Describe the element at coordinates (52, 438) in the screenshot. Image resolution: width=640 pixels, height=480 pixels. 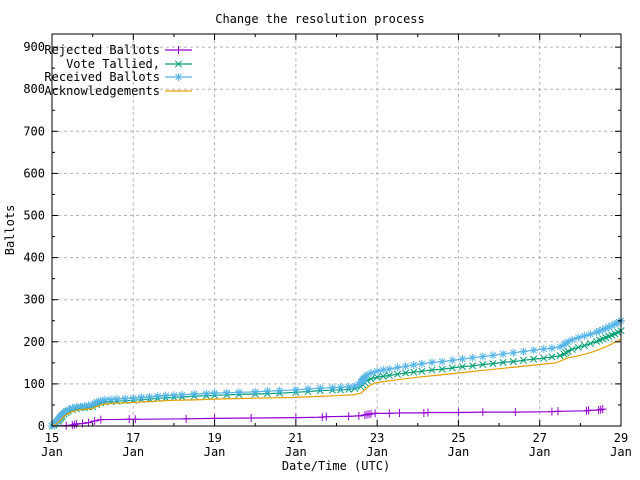
I see `x-tick-label-day: 15` at that location.